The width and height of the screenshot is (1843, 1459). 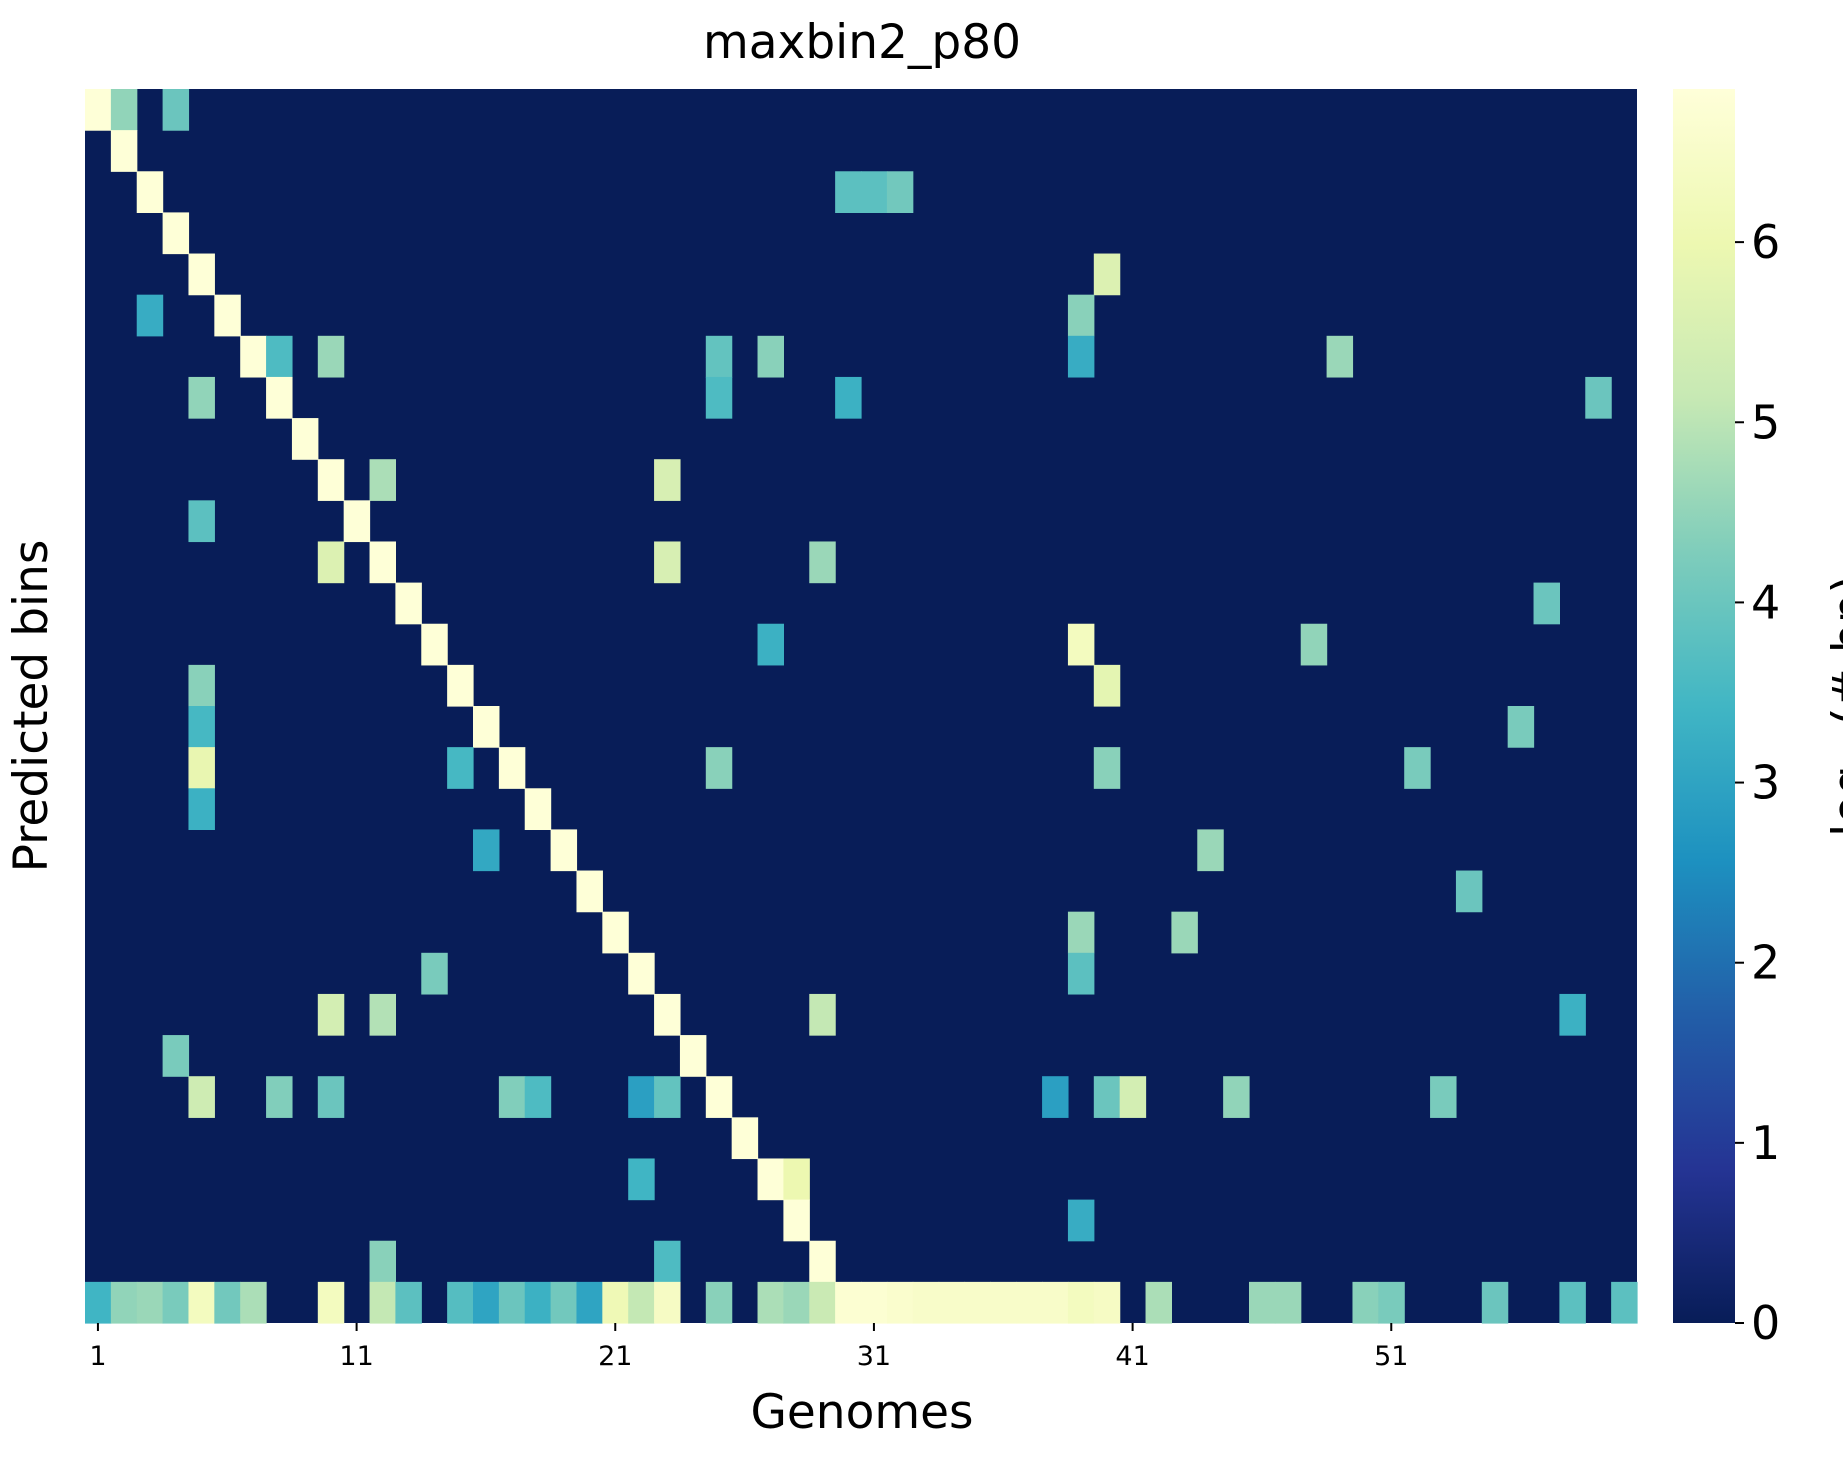 I want to click on x-axis-label: Genomes, so click(x=861, y=1412).